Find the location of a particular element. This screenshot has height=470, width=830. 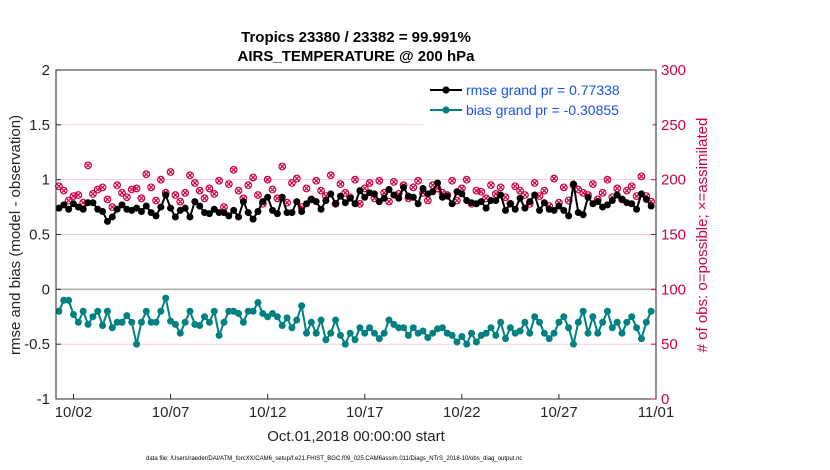

x-tick-label: 10/12 is located at coordinates (268, 412).